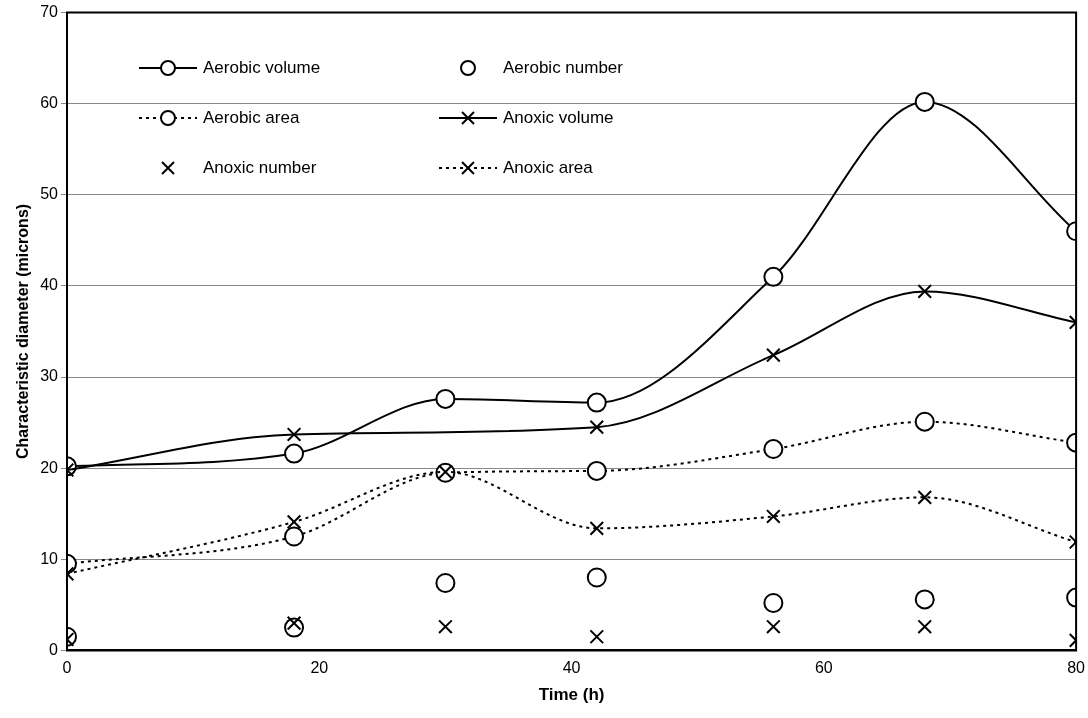 This screenshot has height=718, width=1088. What do you see at coordinates (49, 467) in the screenshot?
I see `y-tick-label: 20` at bounding box center [49, 467].